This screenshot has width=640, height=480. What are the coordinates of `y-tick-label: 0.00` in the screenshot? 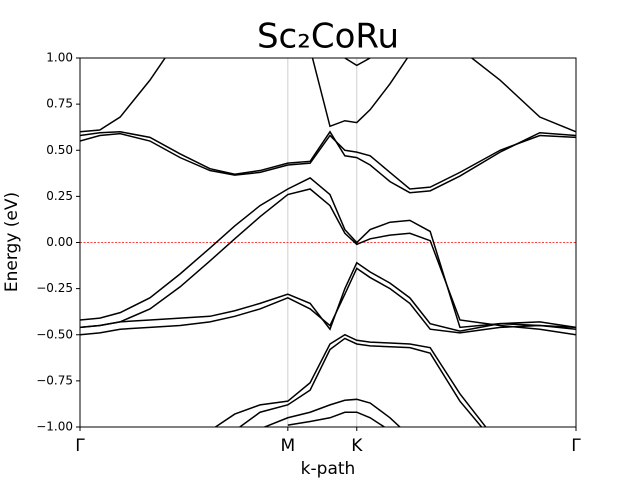 It's located at (59, 242).